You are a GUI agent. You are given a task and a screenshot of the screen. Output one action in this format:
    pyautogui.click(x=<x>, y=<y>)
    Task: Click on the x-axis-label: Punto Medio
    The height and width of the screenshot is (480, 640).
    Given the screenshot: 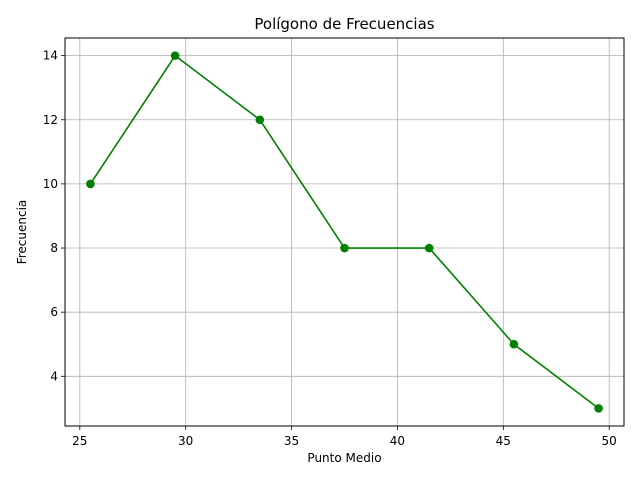 What is the action you would take?
    pyautogui.click(x=344, y=458)
    